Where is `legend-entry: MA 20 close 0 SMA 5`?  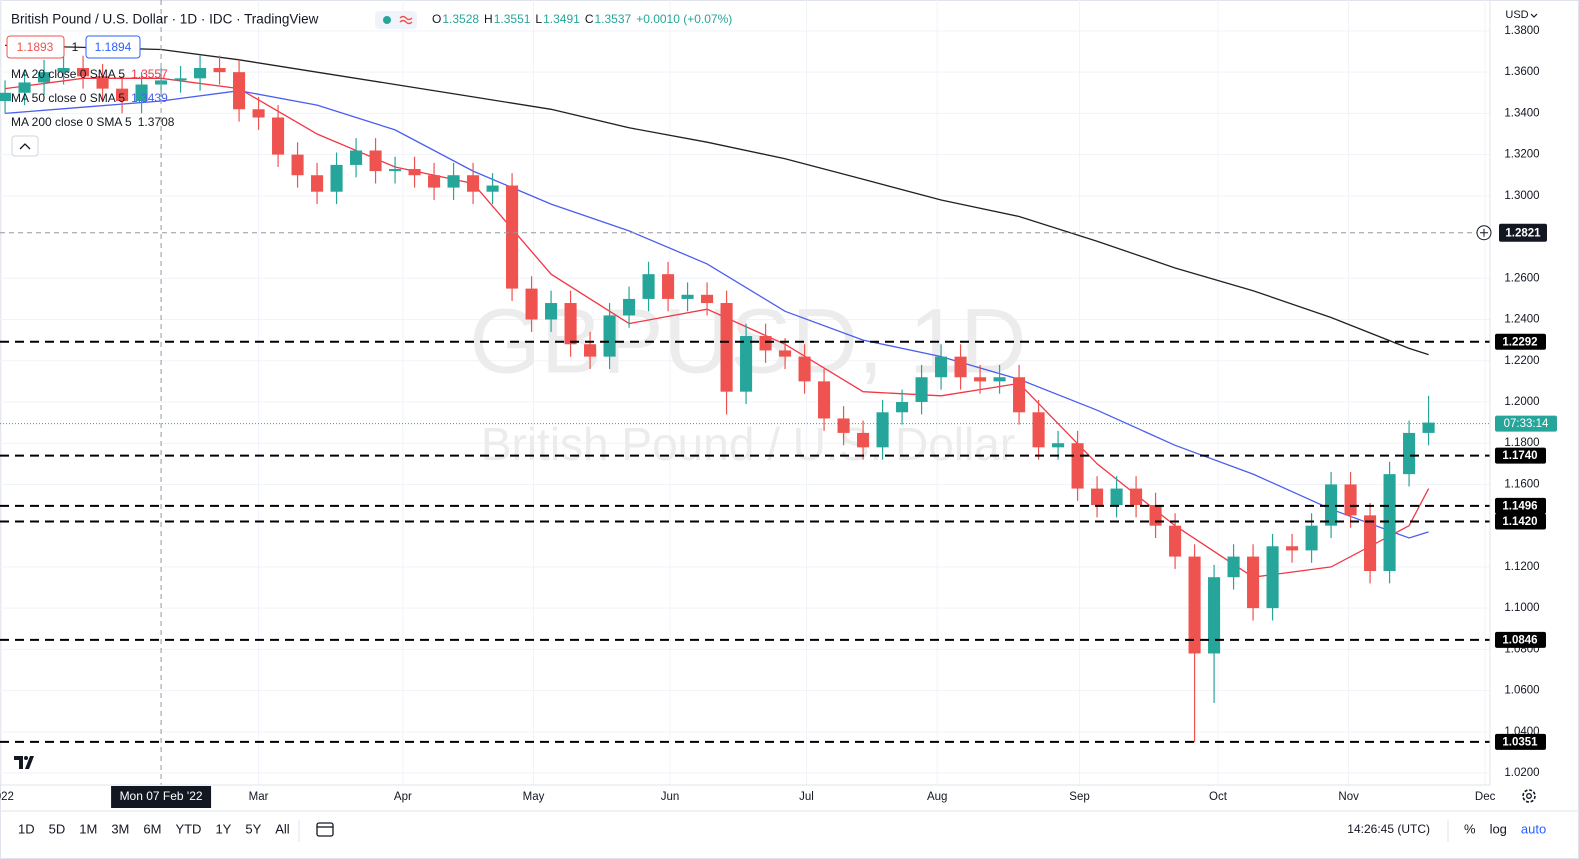
legend-entry: MA 20 close 0 SMA 5 is located at coordinates (68, 74).